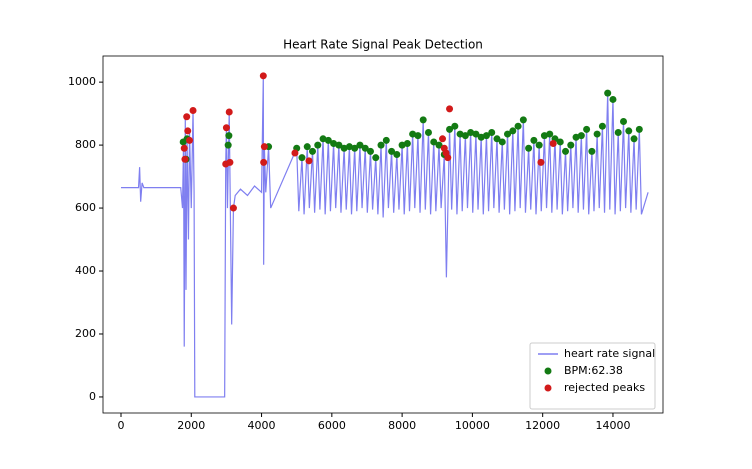  I want to click on legend-label: heart rate signal, so click(609, 353).